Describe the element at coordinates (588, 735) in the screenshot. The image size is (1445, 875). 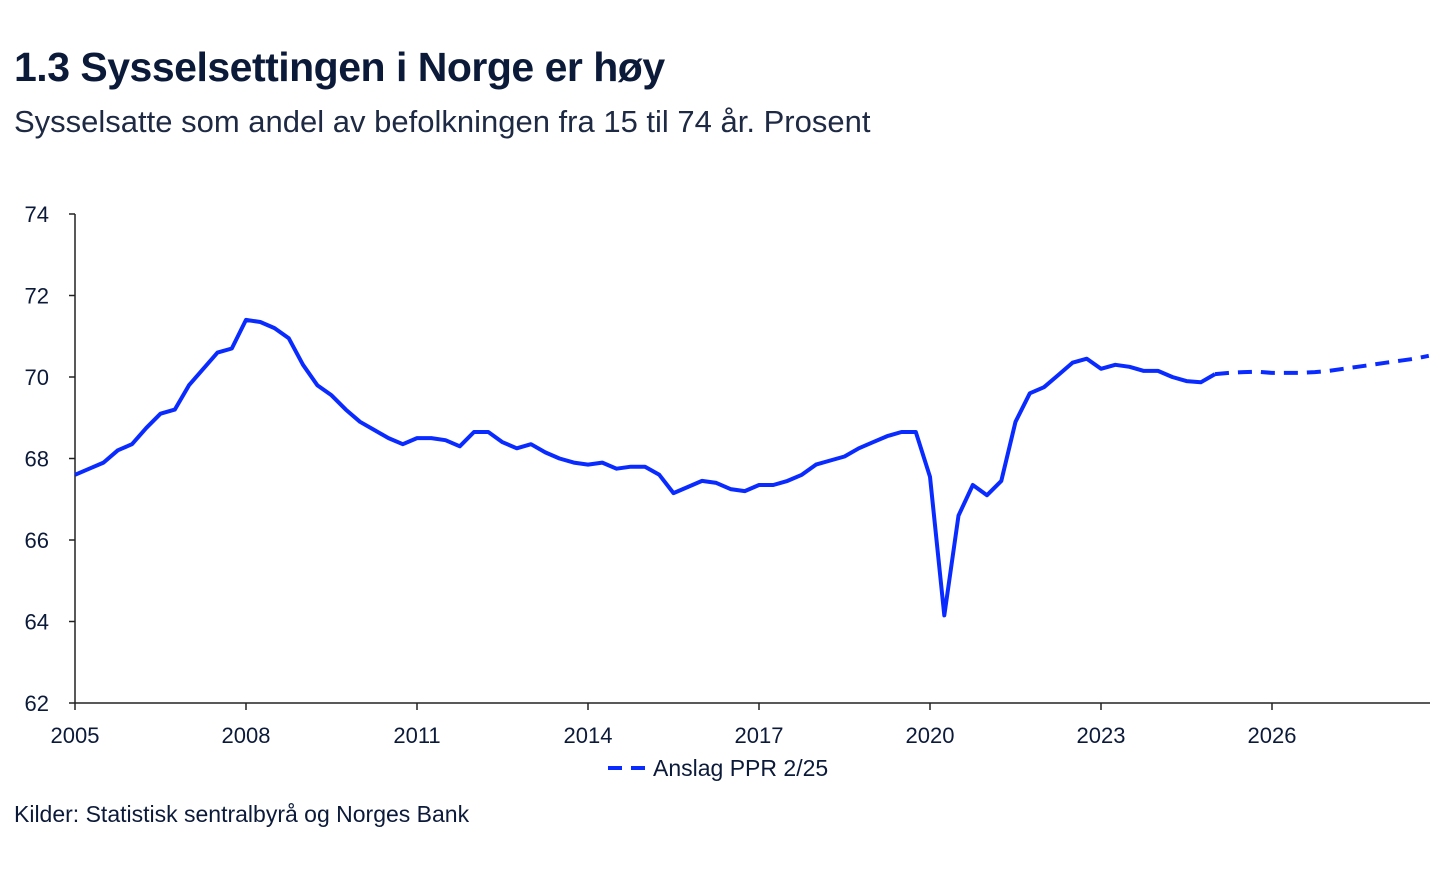
I see `x-tick-label: 2014` at that location.